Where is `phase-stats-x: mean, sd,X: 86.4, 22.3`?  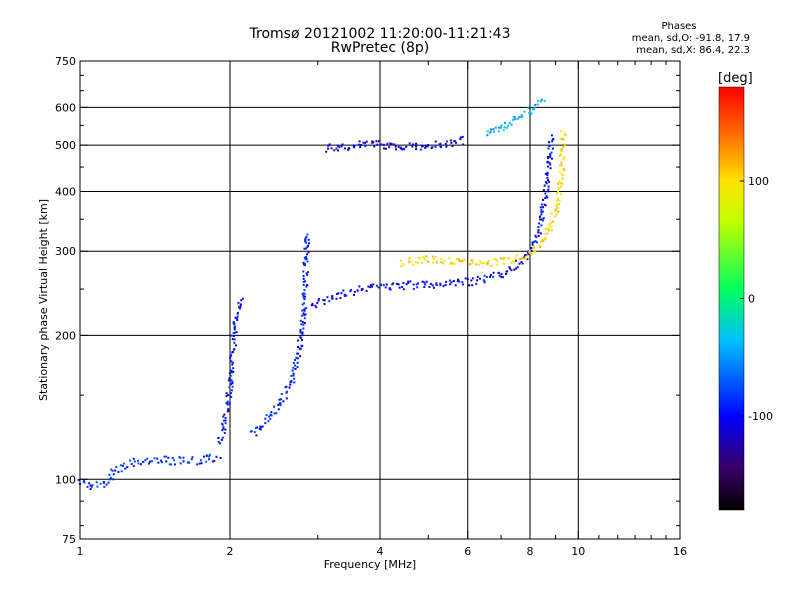 phase-stats-x: mean, sd,X: 86.4, 22.3 is located at coordinates (693, 50).